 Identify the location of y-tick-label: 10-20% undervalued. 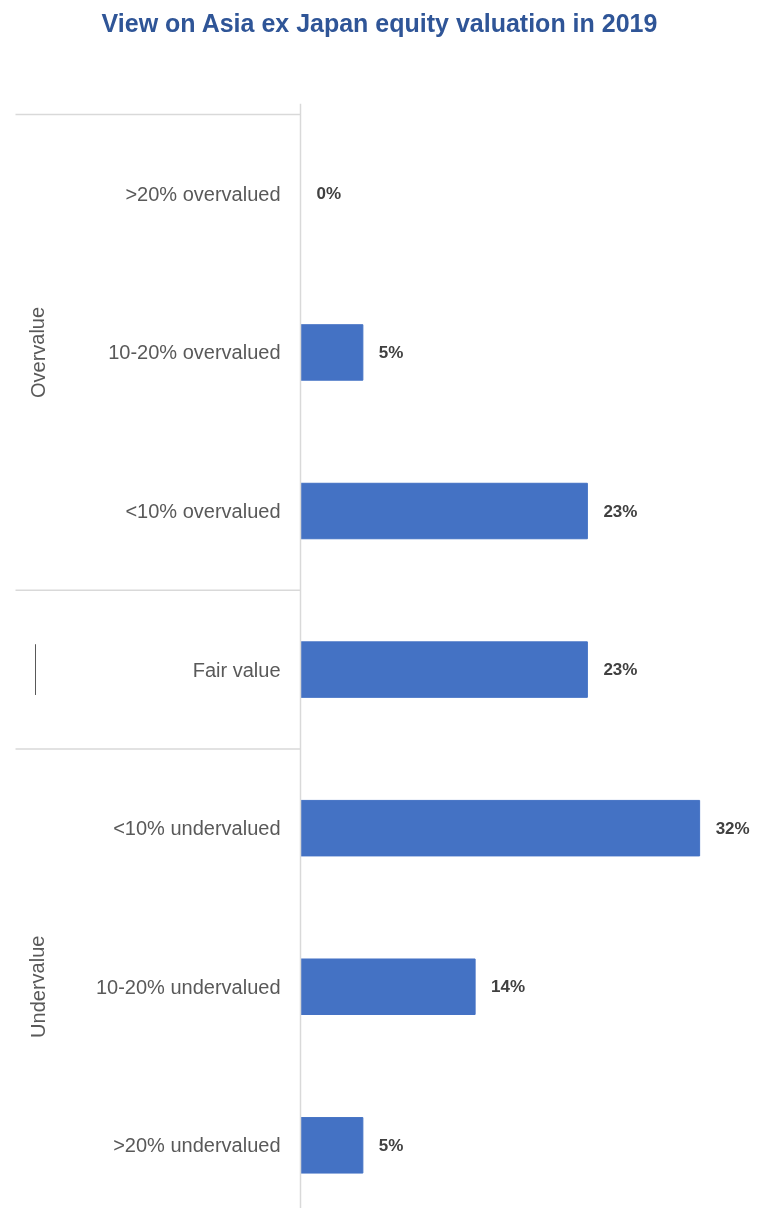
(188, 986).